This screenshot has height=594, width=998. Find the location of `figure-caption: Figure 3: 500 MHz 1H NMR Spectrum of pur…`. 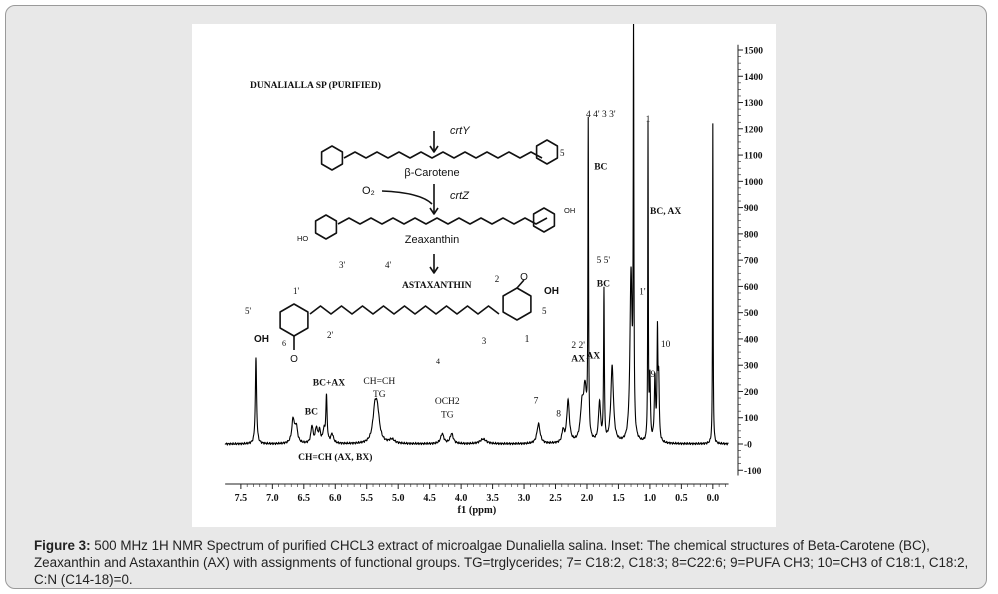

figure-caption: Figure 3: 500 MHz 1H NMR Spectrum of pur… is located at coordinates (504, 562).